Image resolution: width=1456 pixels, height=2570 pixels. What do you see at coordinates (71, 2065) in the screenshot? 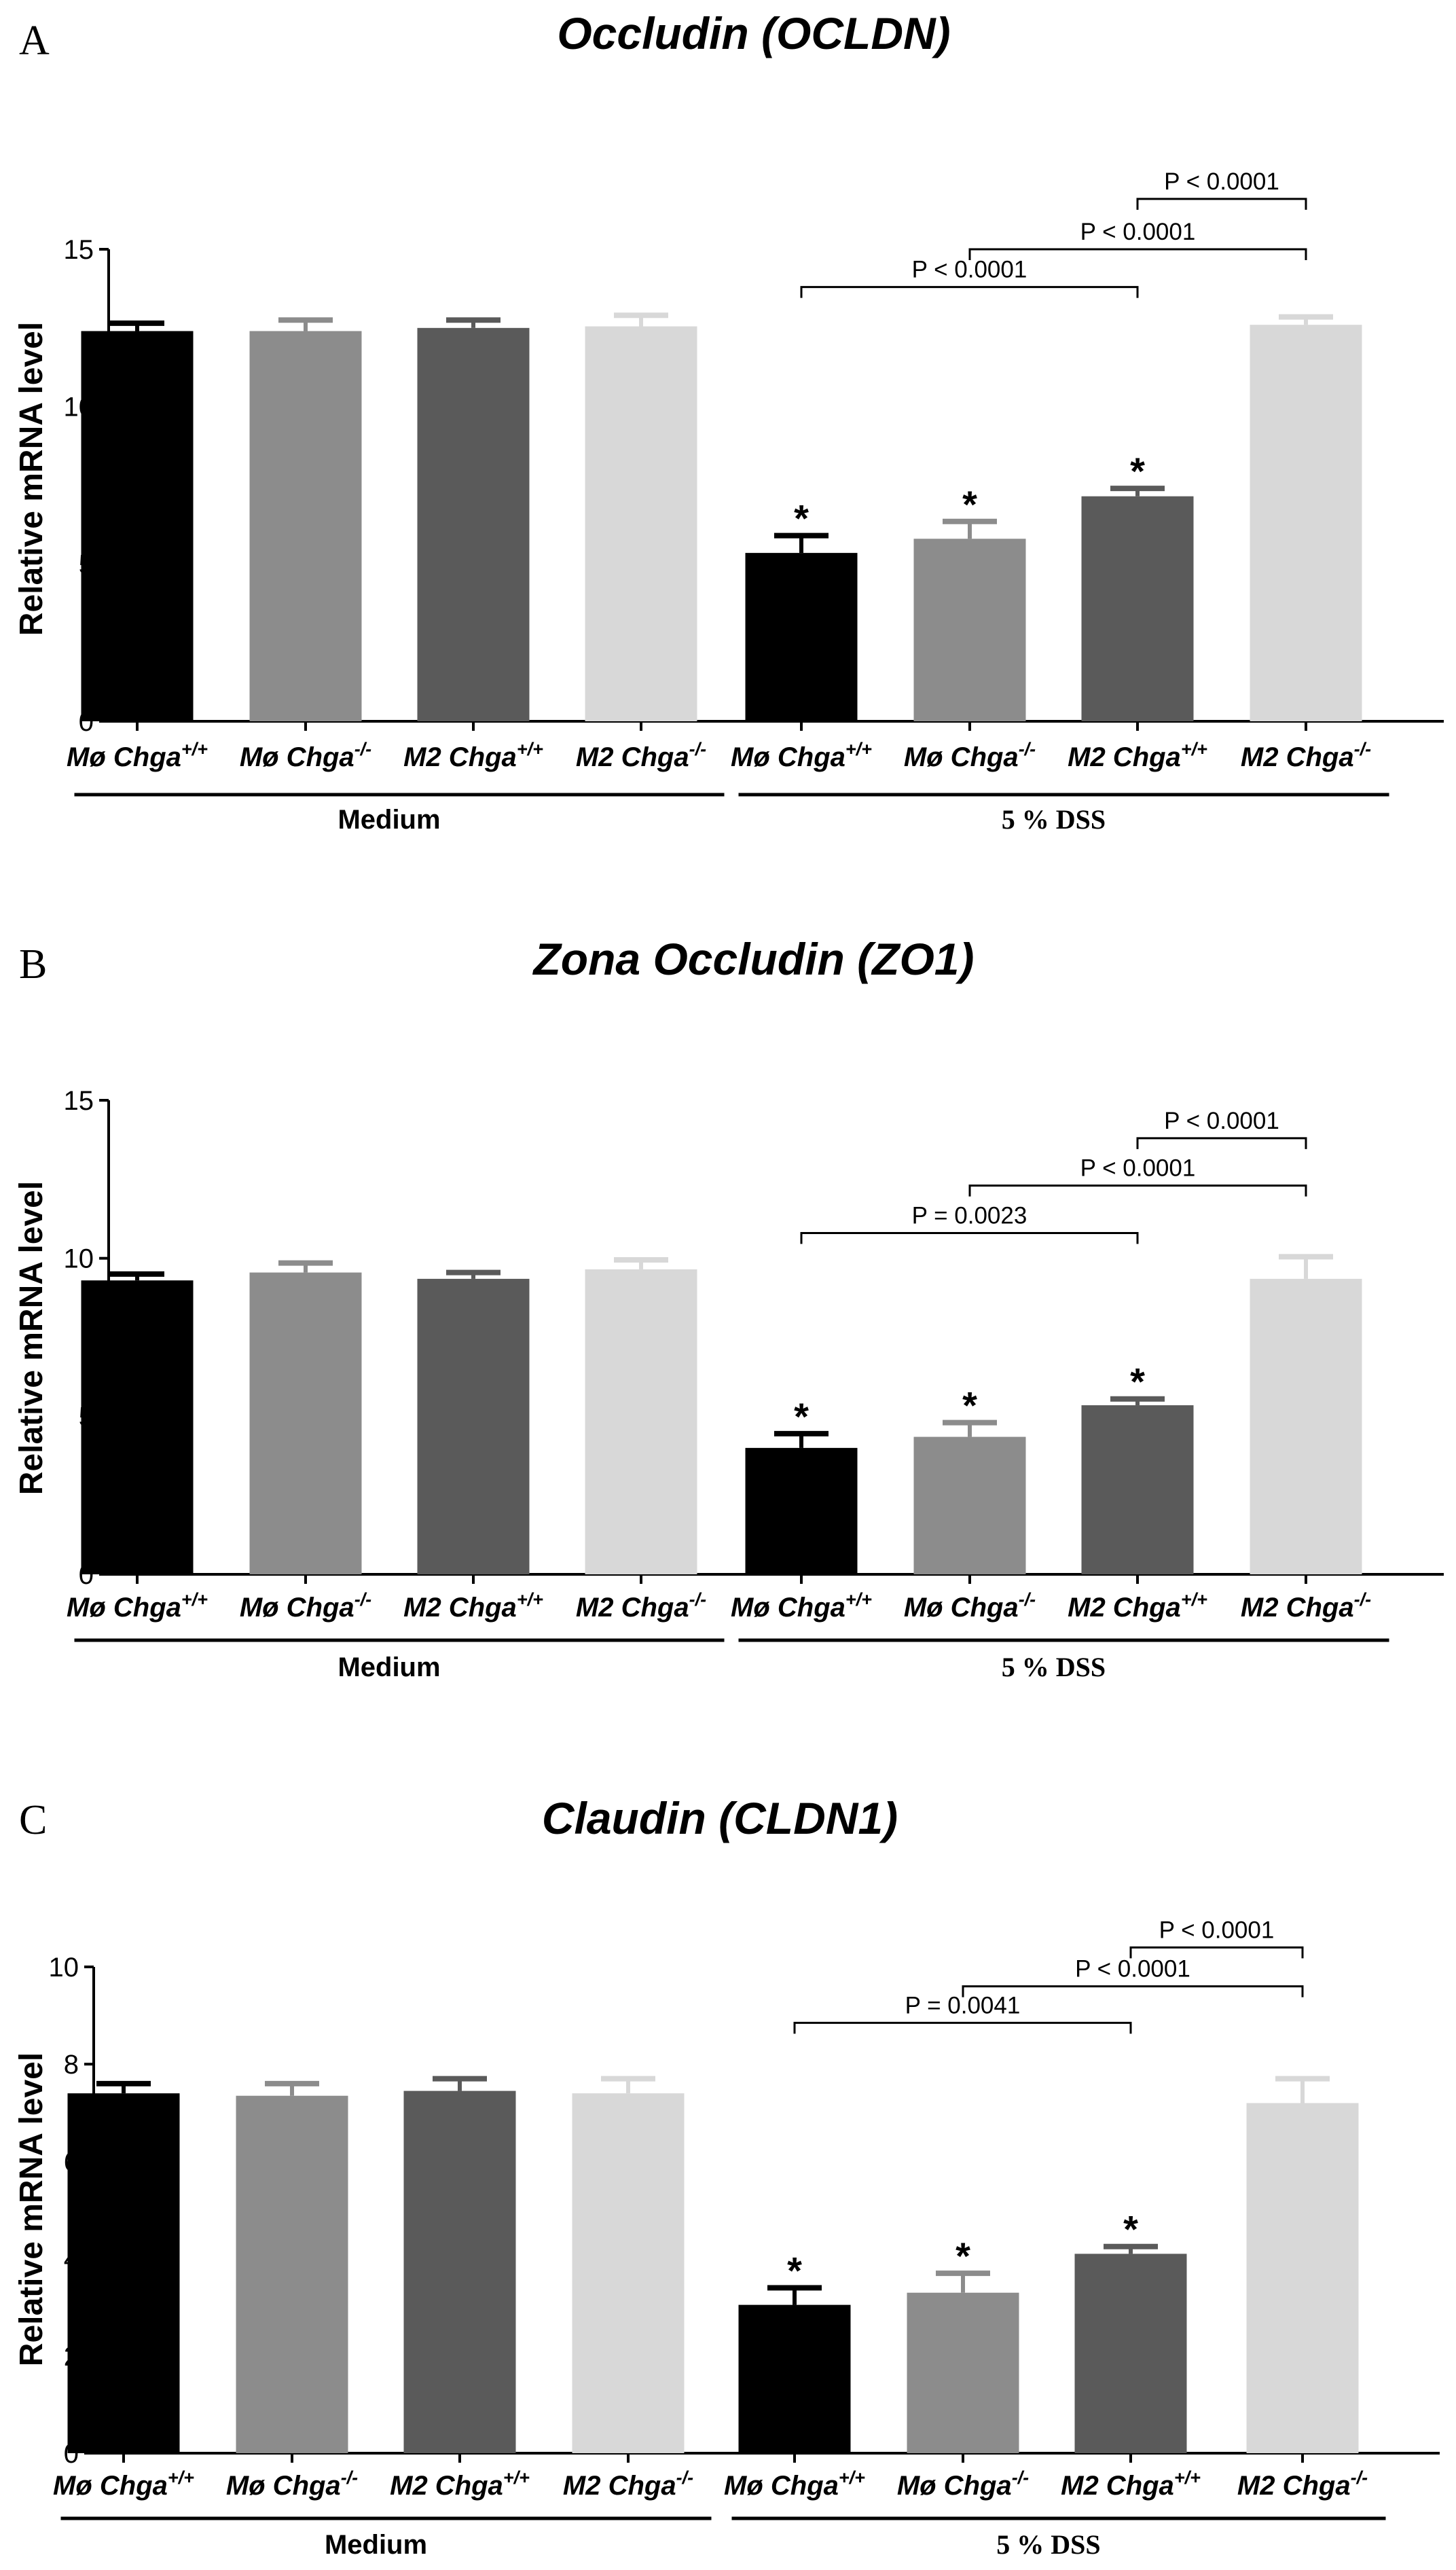
I see `y-tick-label: 8` at bounding box center [71, 2065].